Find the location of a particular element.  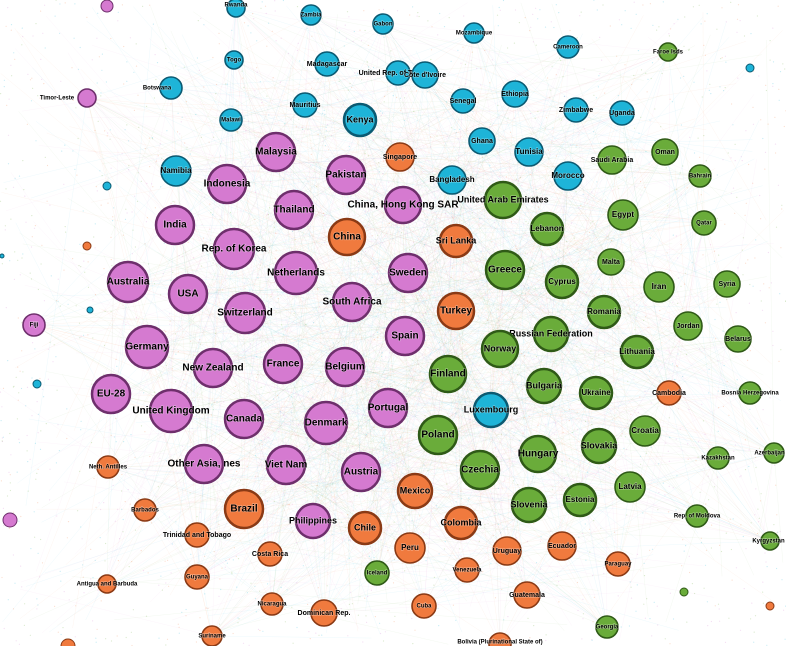

node-canada: Canada is located at coordinates (244, 419).